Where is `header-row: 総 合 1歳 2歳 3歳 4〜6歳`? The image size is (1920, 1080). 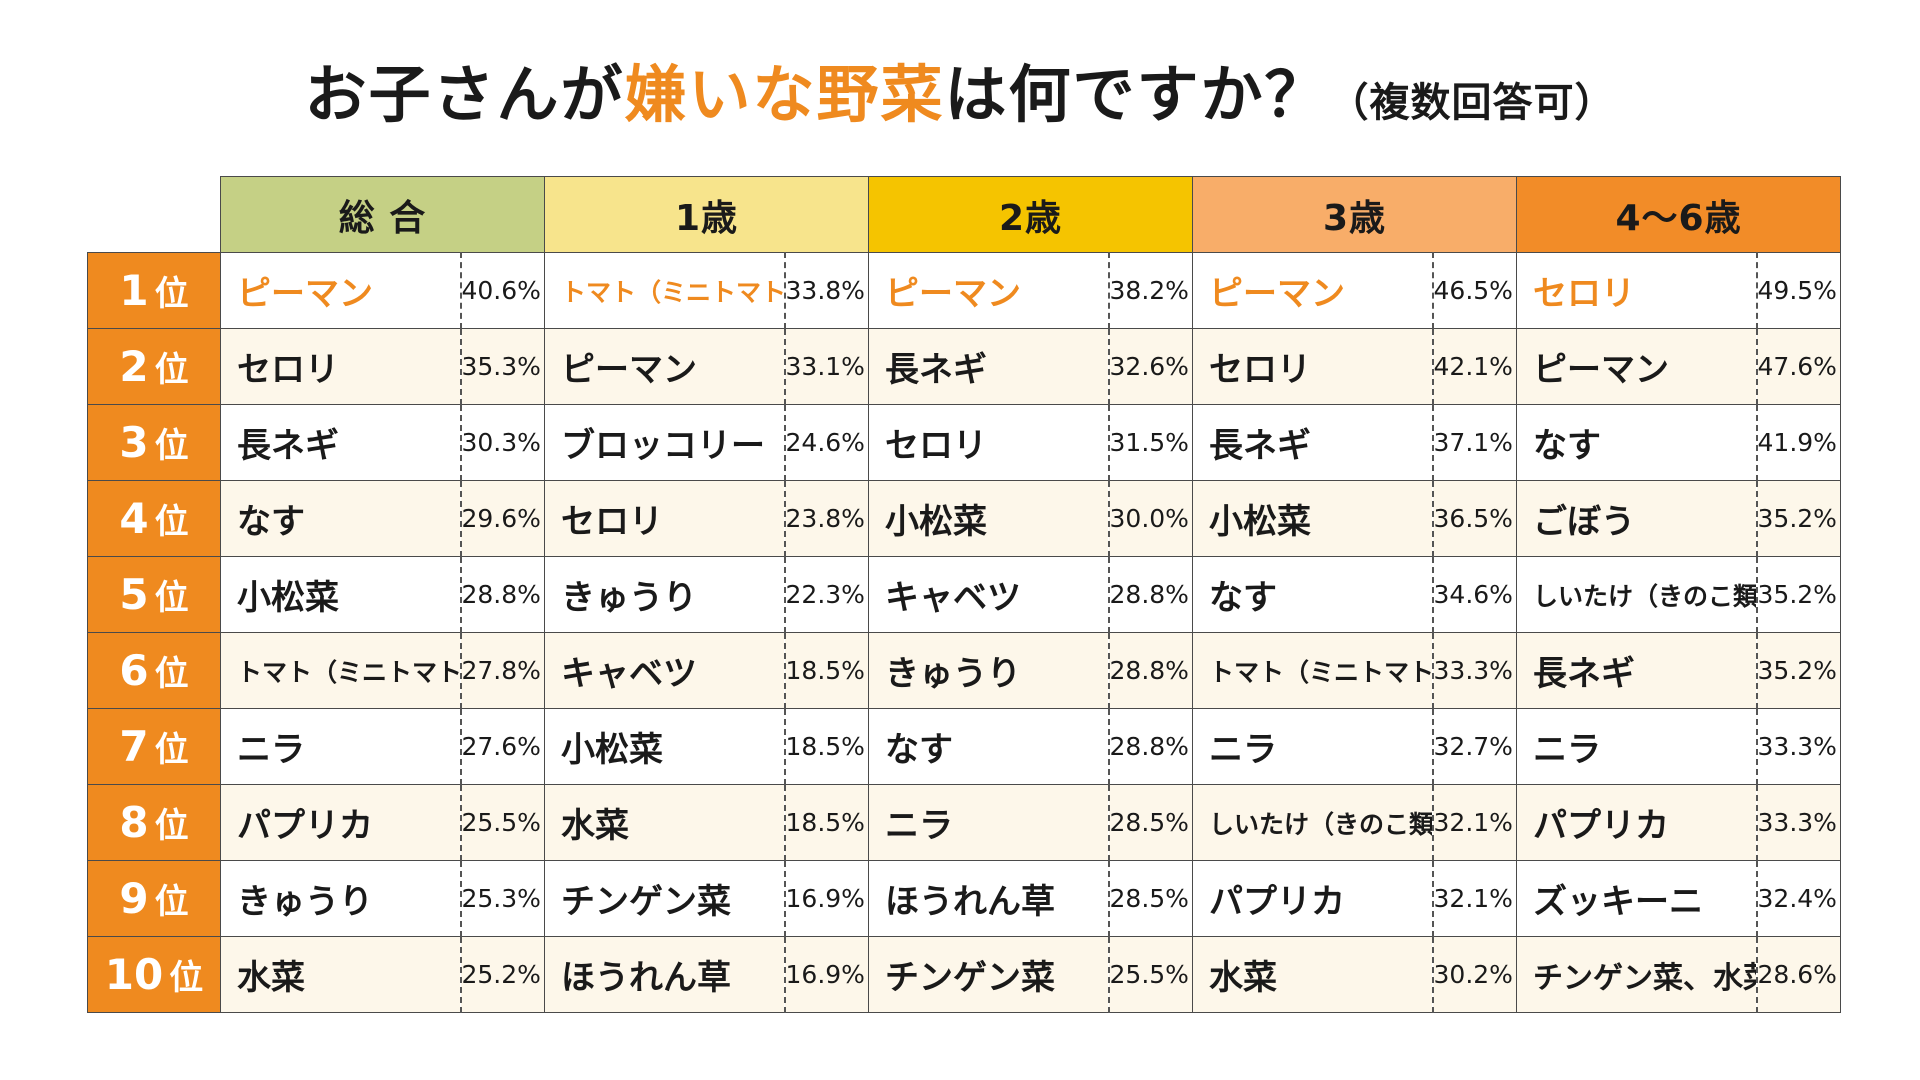 header-row: 総 合 1歳 2歳 3歳 4〜6歳 is located at coordinates (964, 214).